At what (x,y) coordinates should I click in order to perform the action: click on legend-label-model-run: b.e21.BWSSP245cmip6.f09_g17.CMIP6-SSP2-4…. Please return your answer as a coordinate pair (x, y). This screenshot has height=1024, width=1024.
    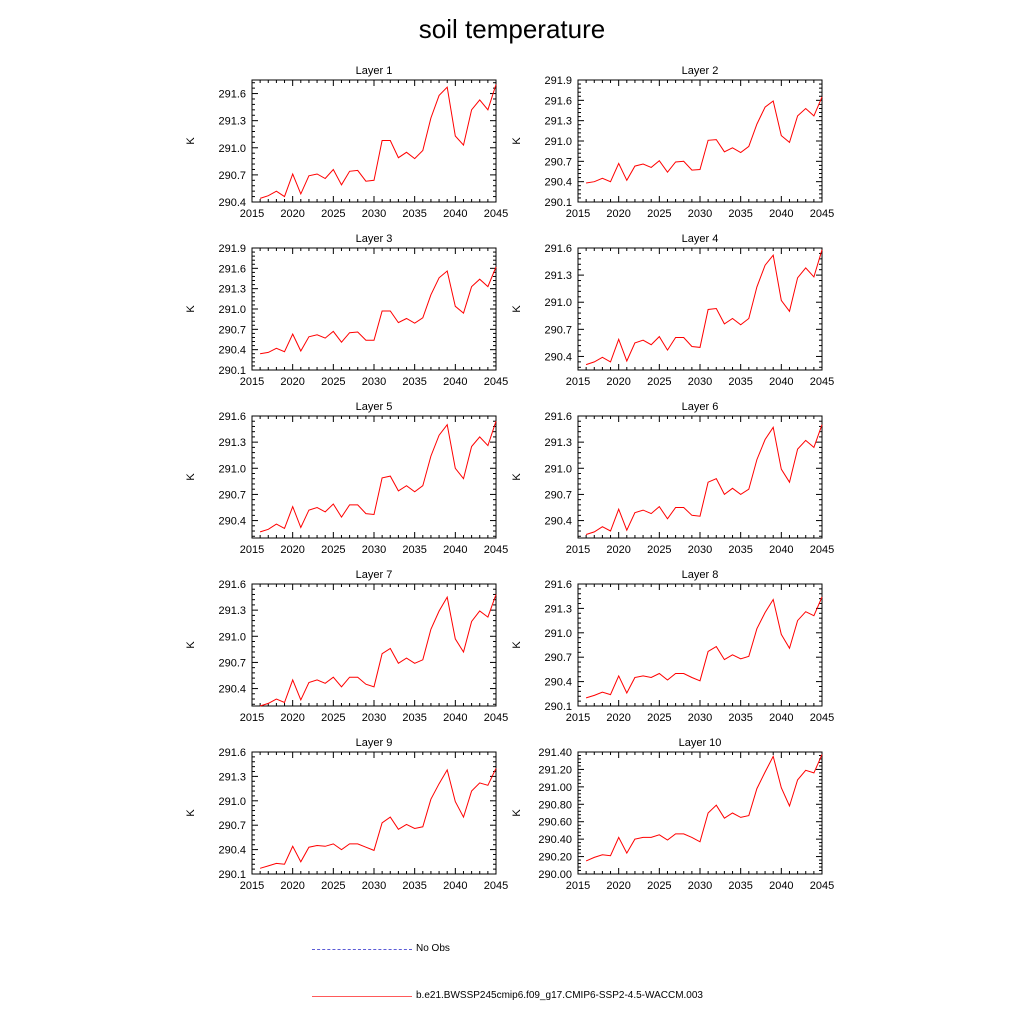
    Looking at the image, I should click on (559, 995).